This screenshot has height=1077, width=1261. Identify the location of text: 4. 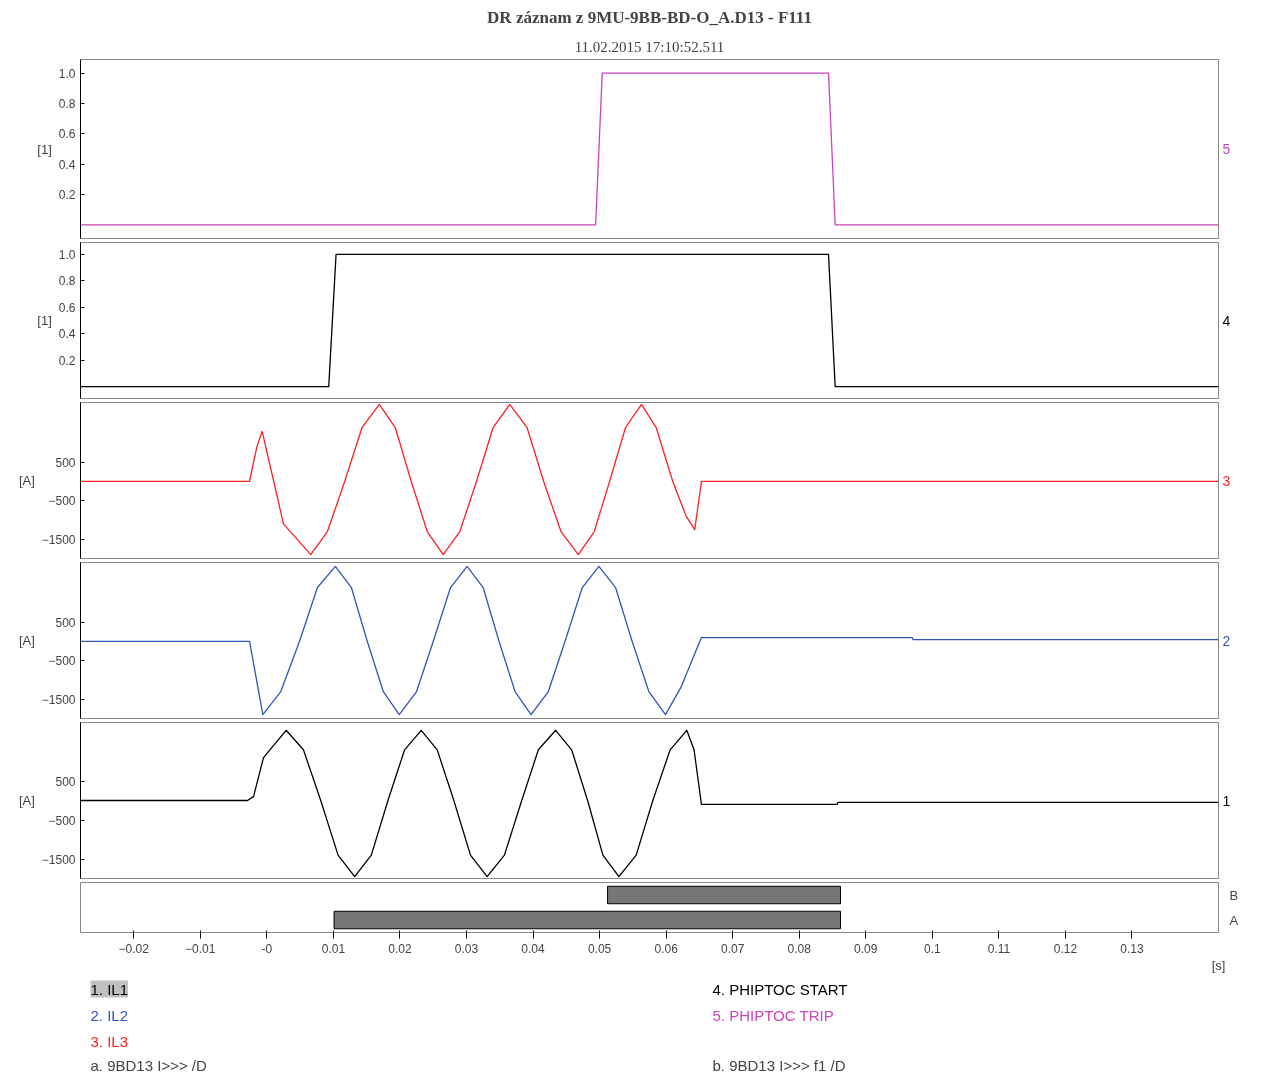
(1226, 320).